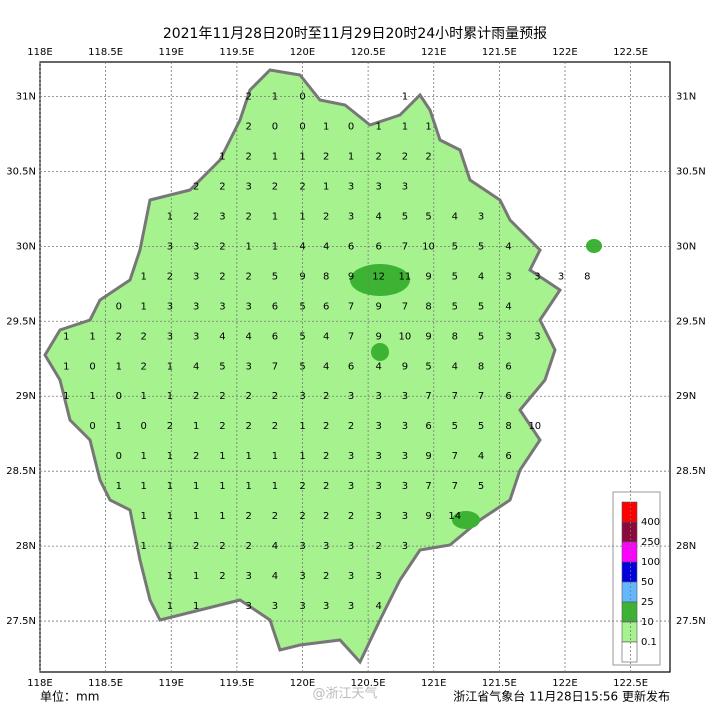 Image resolution: width=710 pixels, height=710 pixels. Describe the element at coordinates (686, 96) in the screenshot. I see `lat-label: 31N` at that location.